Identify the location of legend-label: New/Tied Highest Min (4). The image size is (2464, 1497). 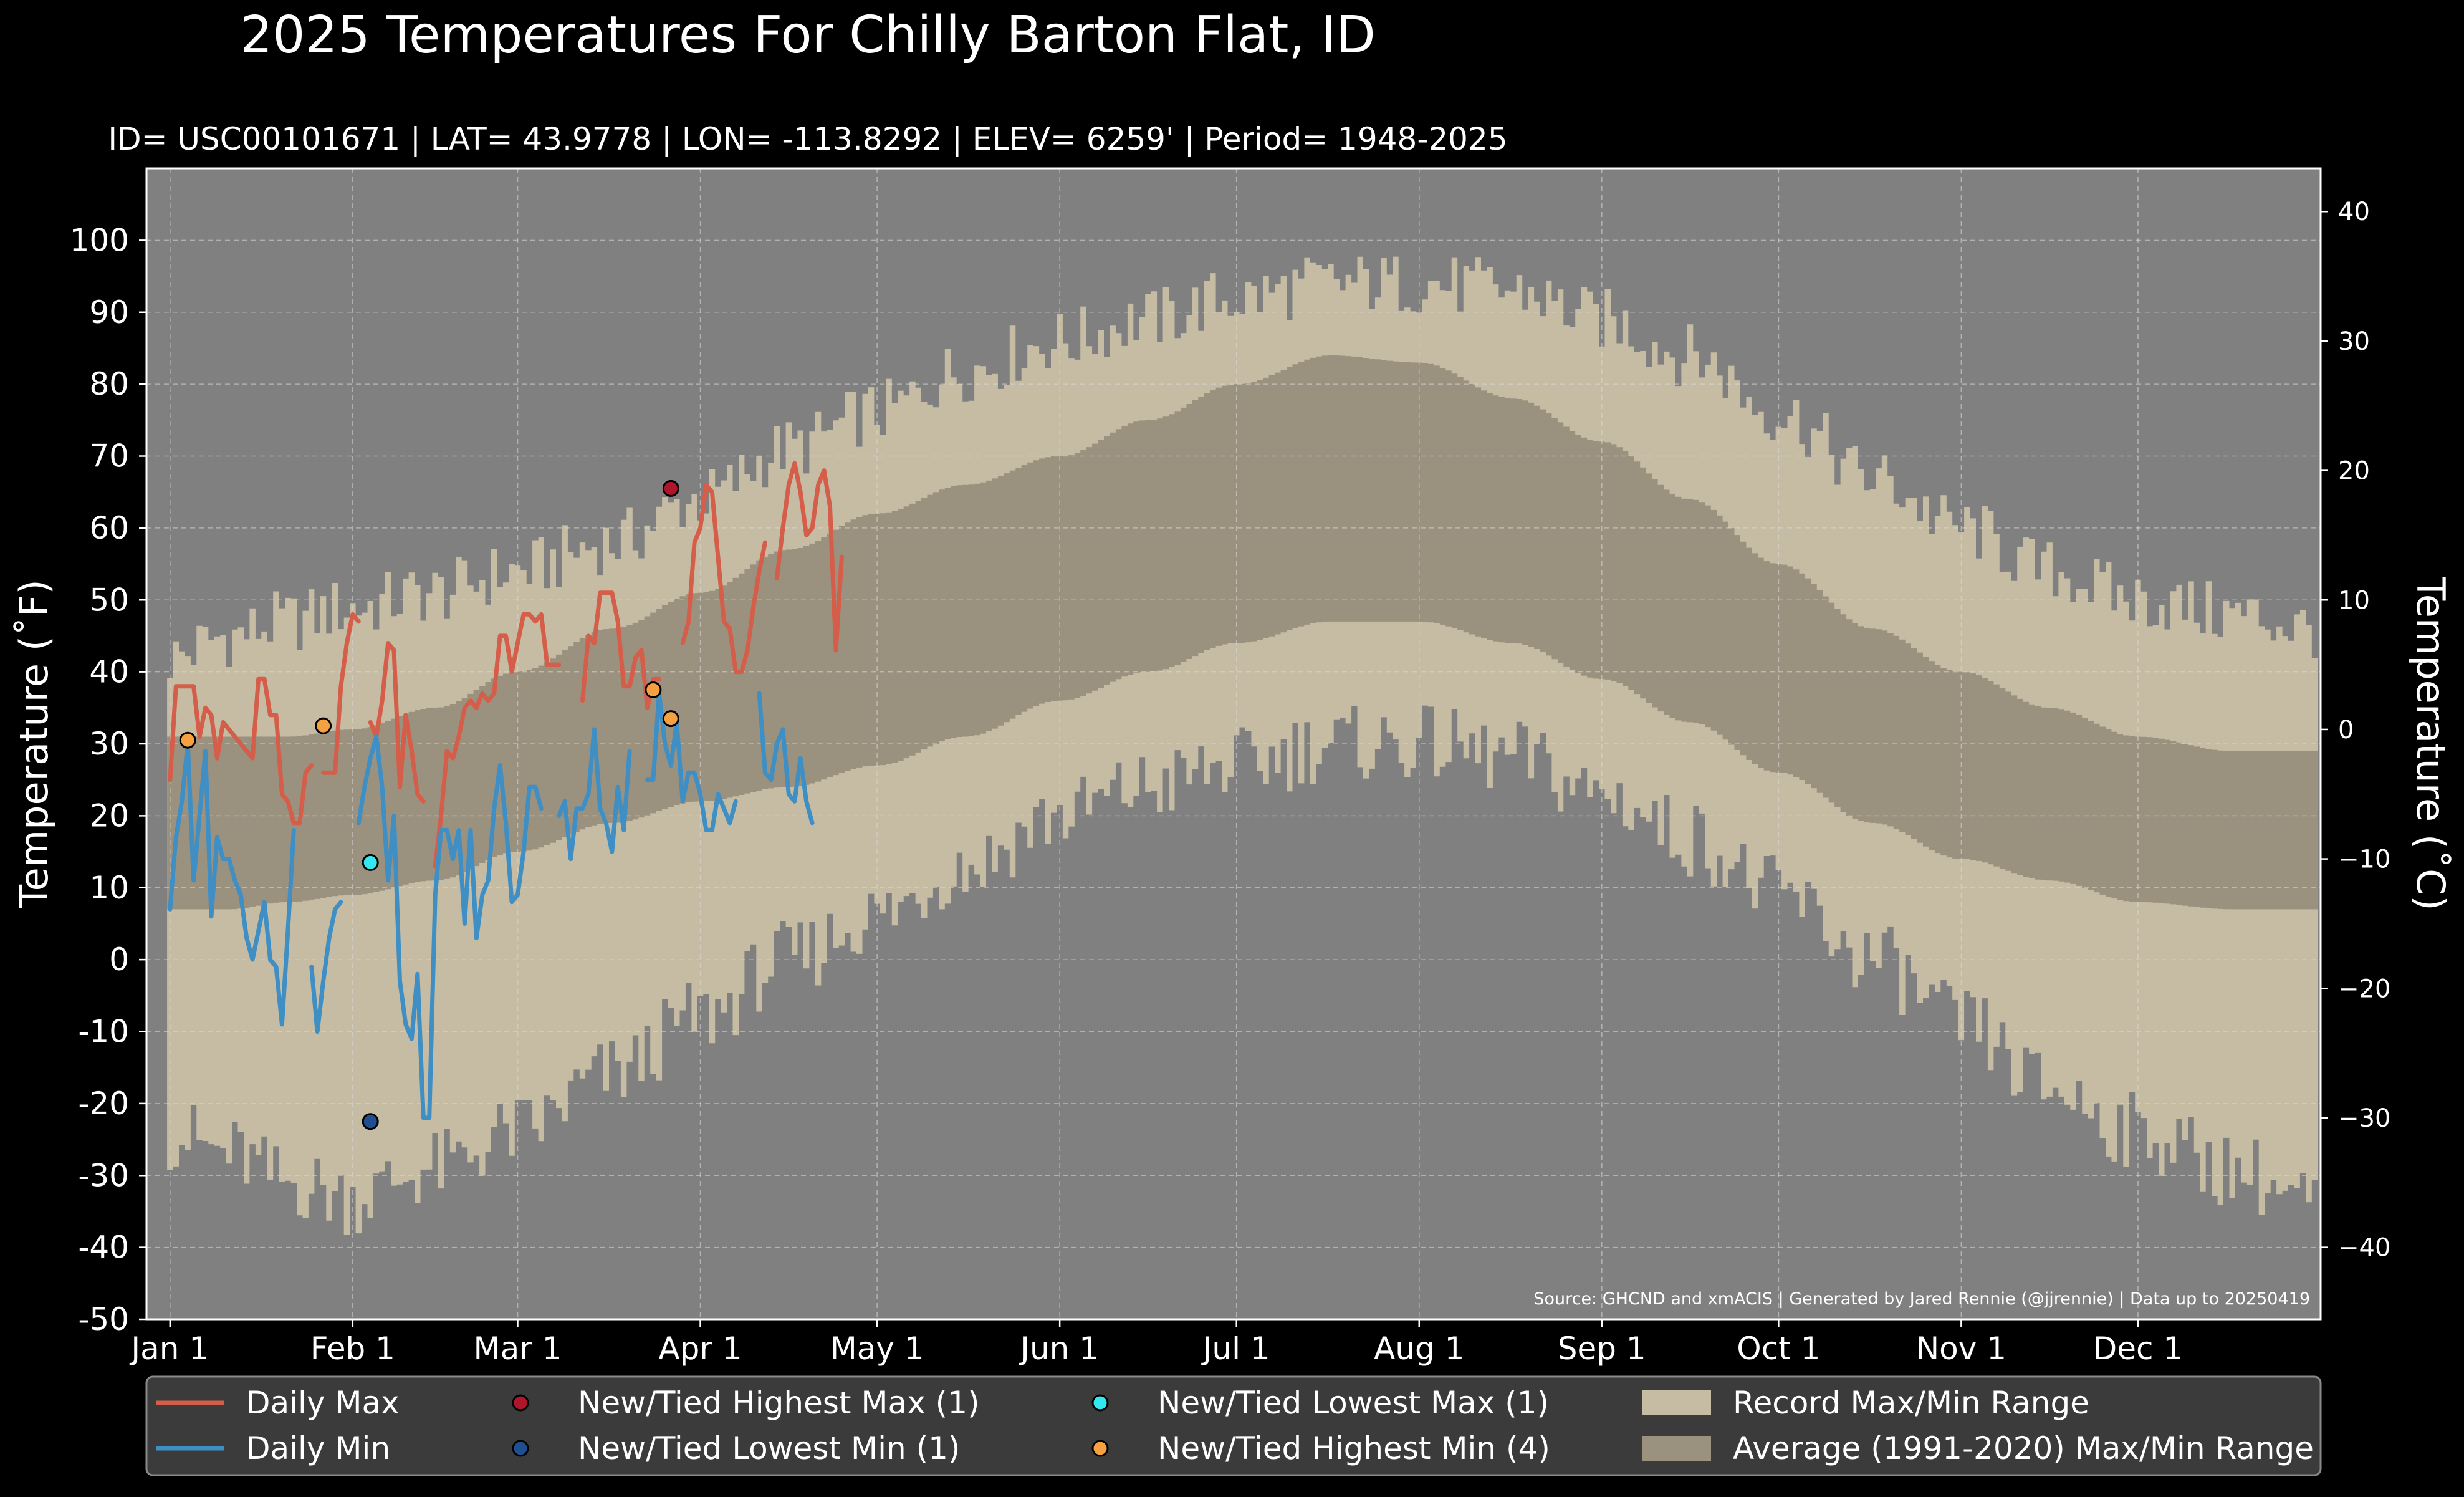
(1354, 1448).